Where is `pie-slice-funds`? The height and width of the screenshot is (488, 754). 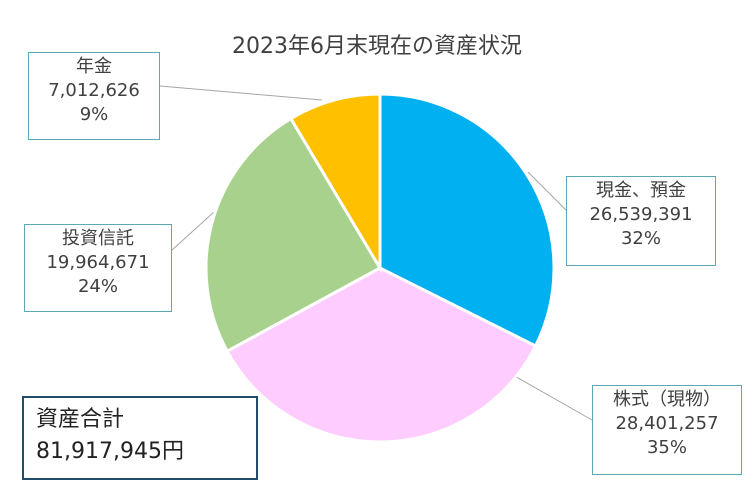
pie-slice-funds is located at coordinates (293, 235).